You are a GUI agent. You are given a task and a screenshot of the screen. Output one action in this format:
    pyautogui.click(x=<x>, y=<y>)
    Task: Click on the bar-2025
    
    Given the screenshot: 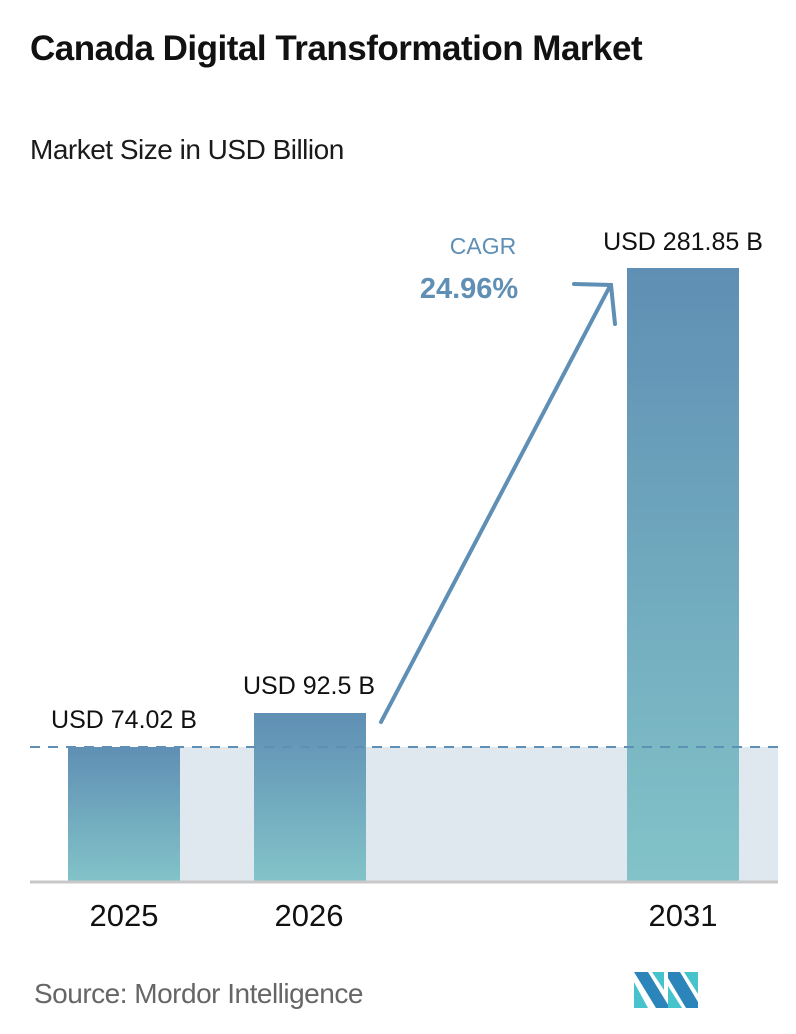 What is the action you would take?
    pyautogui.click(x=124, y=814)
    